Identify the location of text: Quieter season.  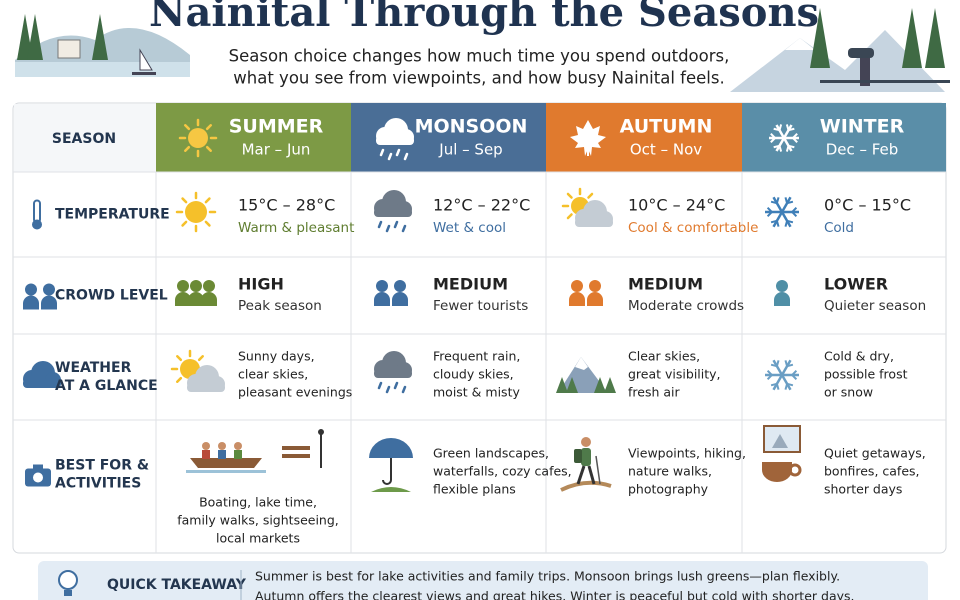
(875, 306).